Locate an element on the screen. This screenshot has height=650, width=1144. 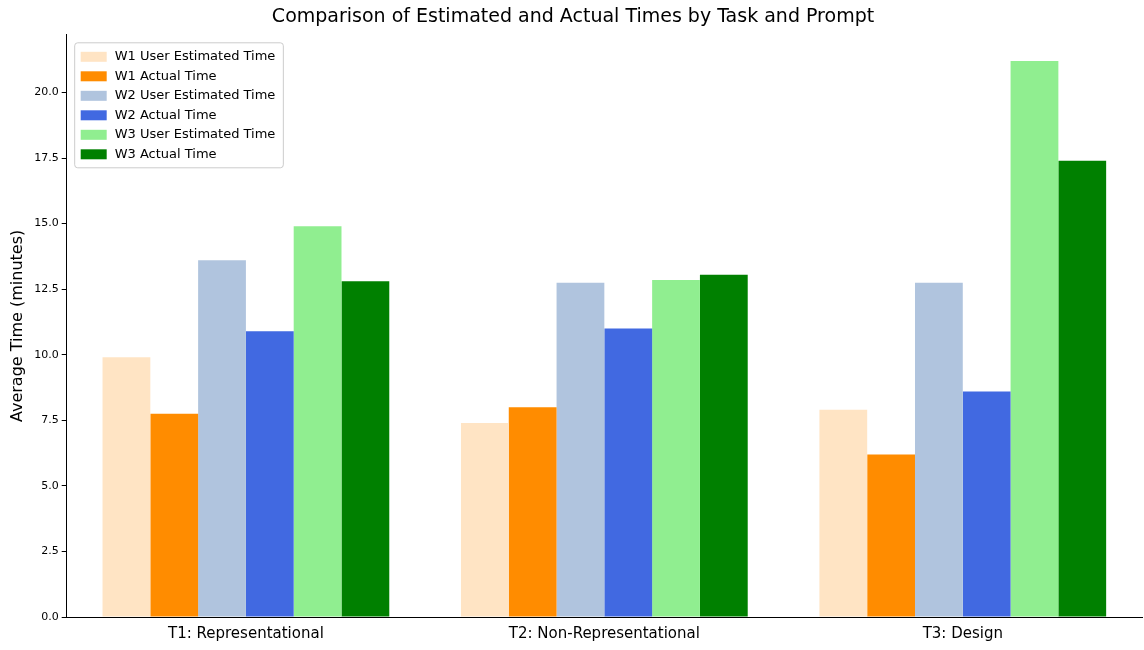
chart-title: Comparison of Estimated and Actual Times by Task and Prompt is located at coordinates (573, 15).